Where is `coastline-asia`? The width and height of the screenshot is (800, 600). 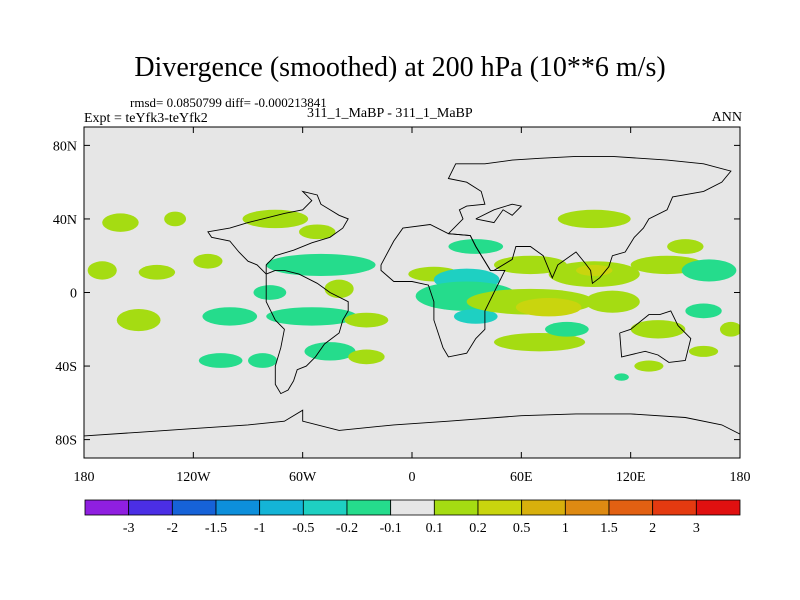 coastline-asia is located at coordinates (589, 220).